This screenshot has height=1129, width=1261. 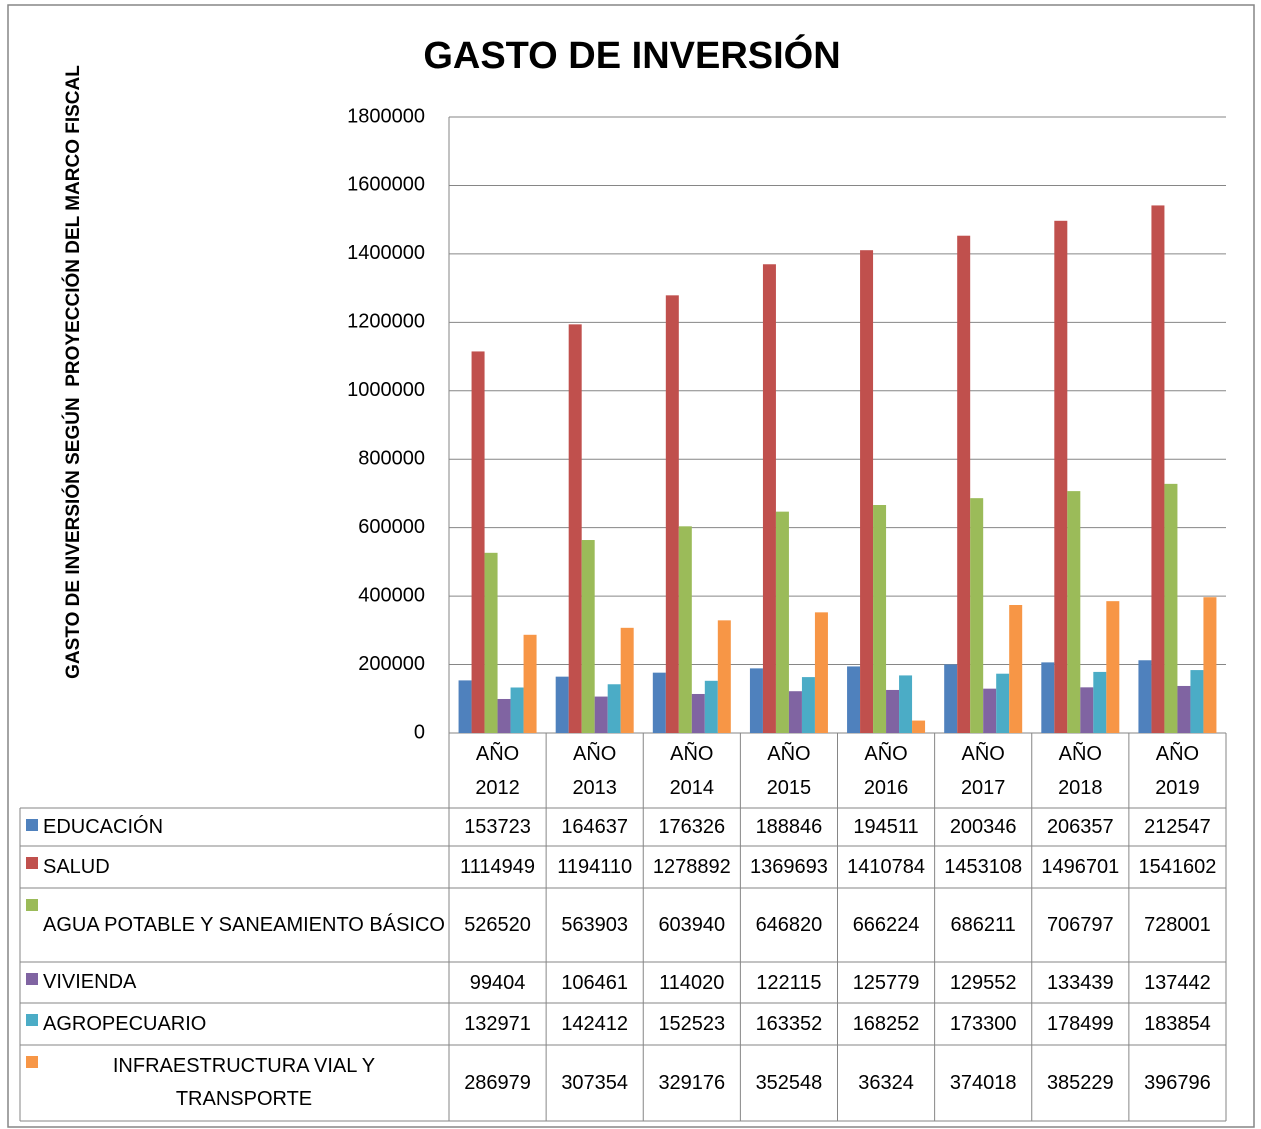 What do you see at coordinates (232, 827) in the screenshot?
I see `legend-entry: EDUCACIÓN` at bounding box center [232, 827].